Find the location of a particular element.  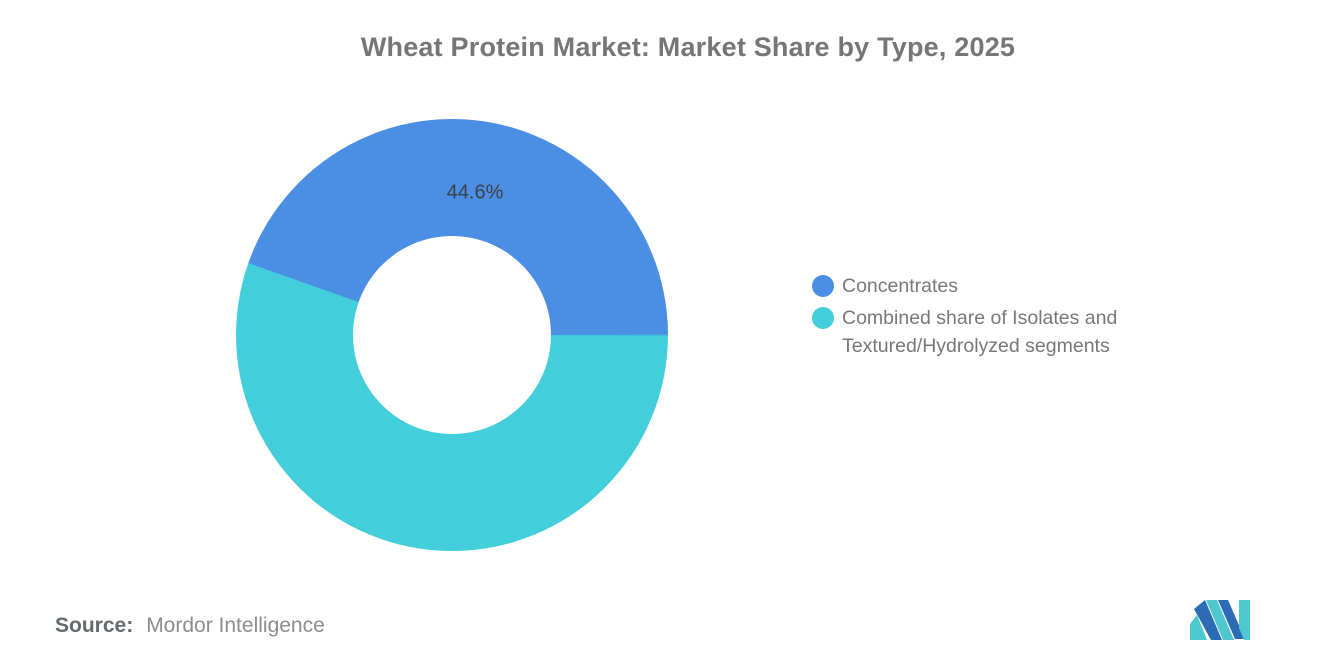

legend-item-concentrates: Concentrates is located at coordinates (986, 286).